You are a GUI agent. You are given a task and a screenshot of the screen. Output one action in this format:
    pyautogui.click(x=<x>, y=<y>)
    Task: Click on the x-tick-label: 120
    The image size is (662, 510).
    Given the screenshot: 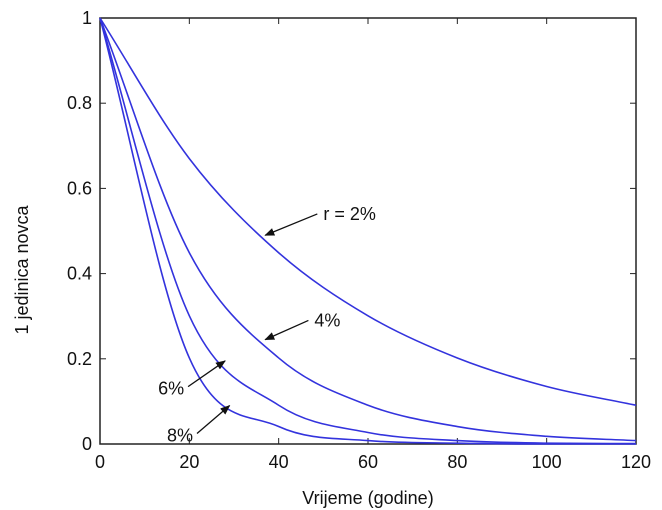 What is the action you would take?
    pyautogui.click(x=636, y=462)
    